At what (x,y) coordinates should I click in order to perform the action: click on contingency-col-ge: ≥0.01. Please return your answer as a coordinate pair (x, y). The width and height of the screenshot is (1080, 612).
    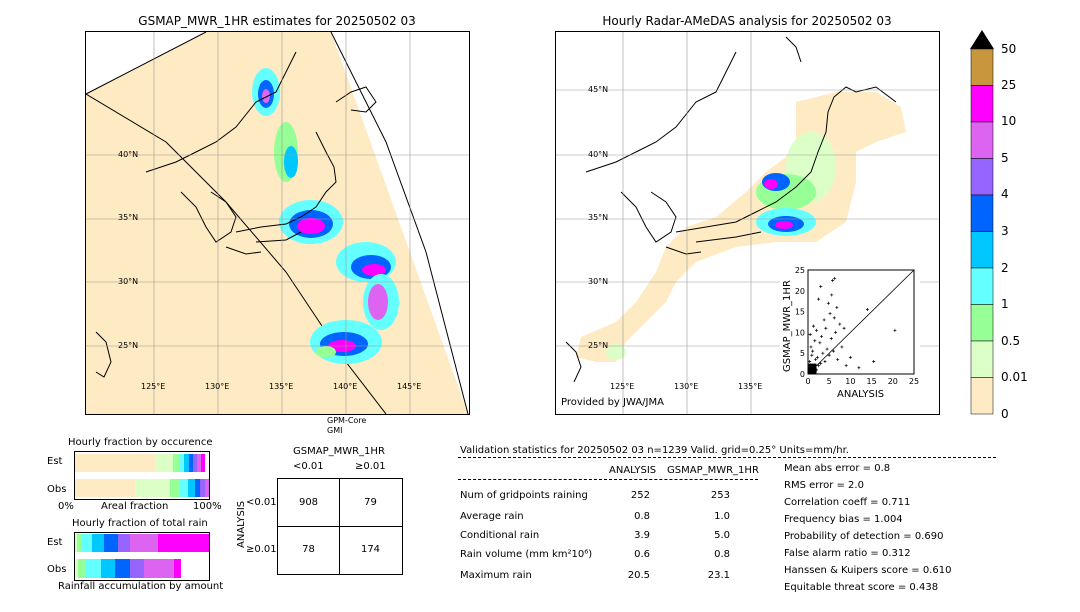
    Looking at the image, I should click on (370, 466).